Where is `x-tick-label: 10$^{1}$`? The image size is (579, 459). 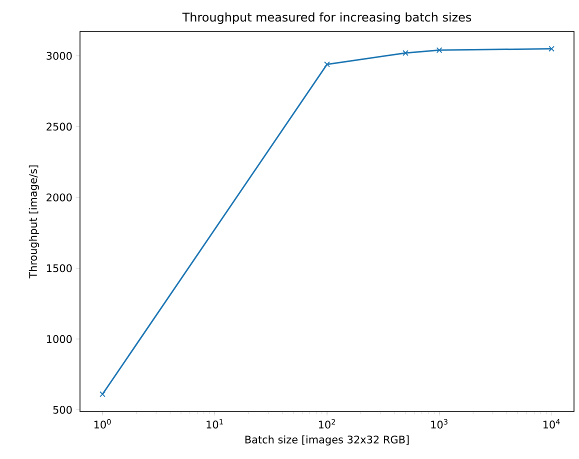 x-tick-label: 10$^{1}$ is located at coordinates (214, 423).